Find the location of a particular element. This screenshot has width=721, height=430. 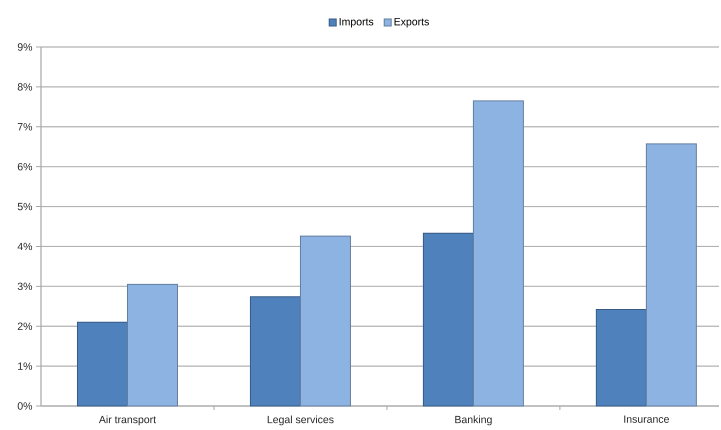

y-tick-label: 2% is located at coordinates (25, 326).